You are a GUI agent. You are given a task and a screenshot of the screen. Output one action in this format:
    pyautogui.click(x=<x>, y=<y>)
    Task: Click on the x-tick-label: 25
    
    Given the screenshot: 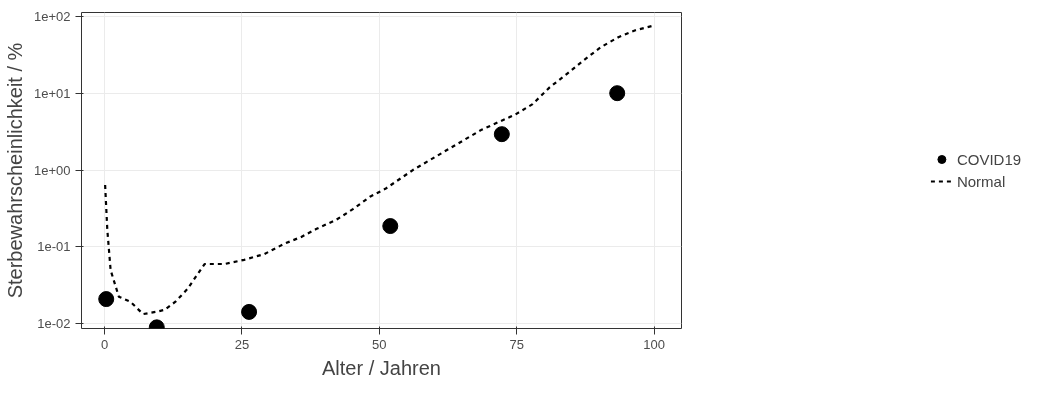 What is the action you would take?
    pyautogui.click(x=242, y=344)
    